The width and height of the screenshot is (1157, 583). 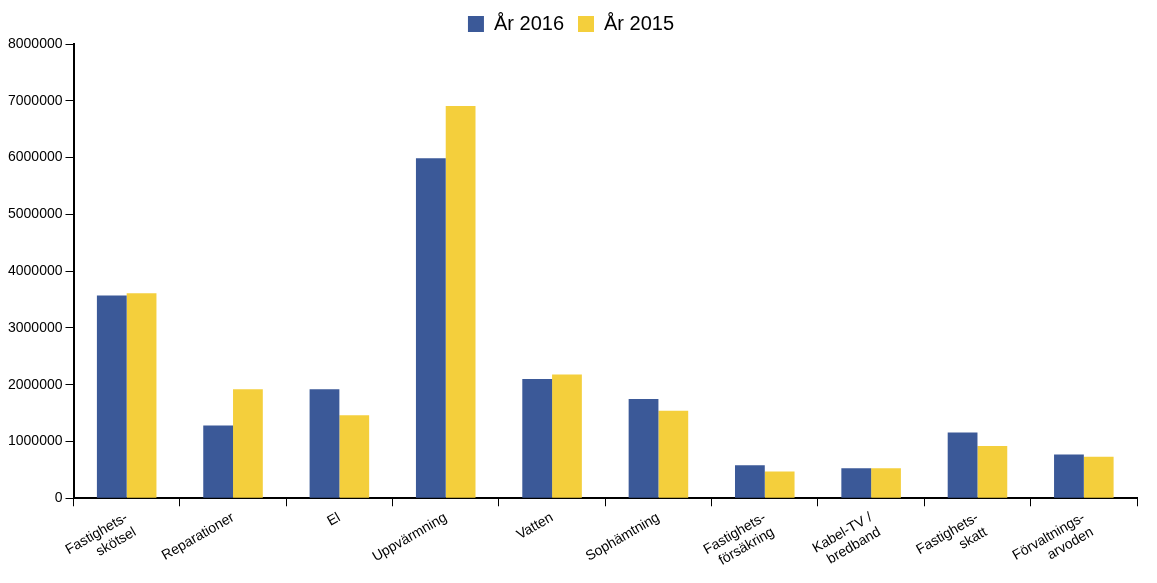 I want to click on y-tick-label: 5000000, so click(x=35, y=213).